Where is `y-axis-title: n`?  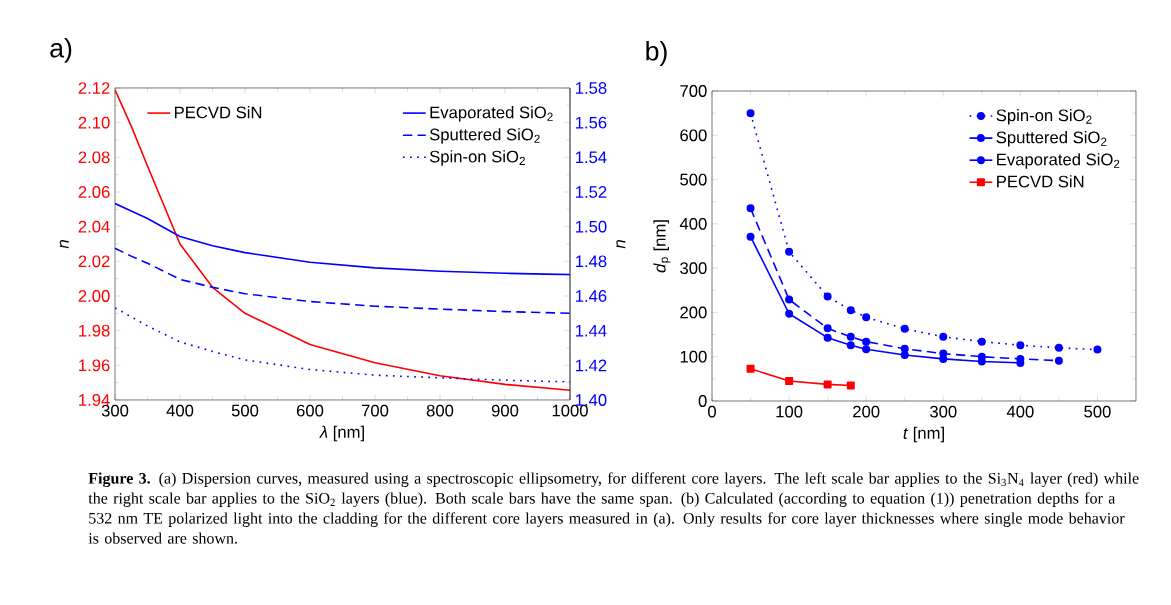 y-axis-title: n is located at coordinates (64, 244).